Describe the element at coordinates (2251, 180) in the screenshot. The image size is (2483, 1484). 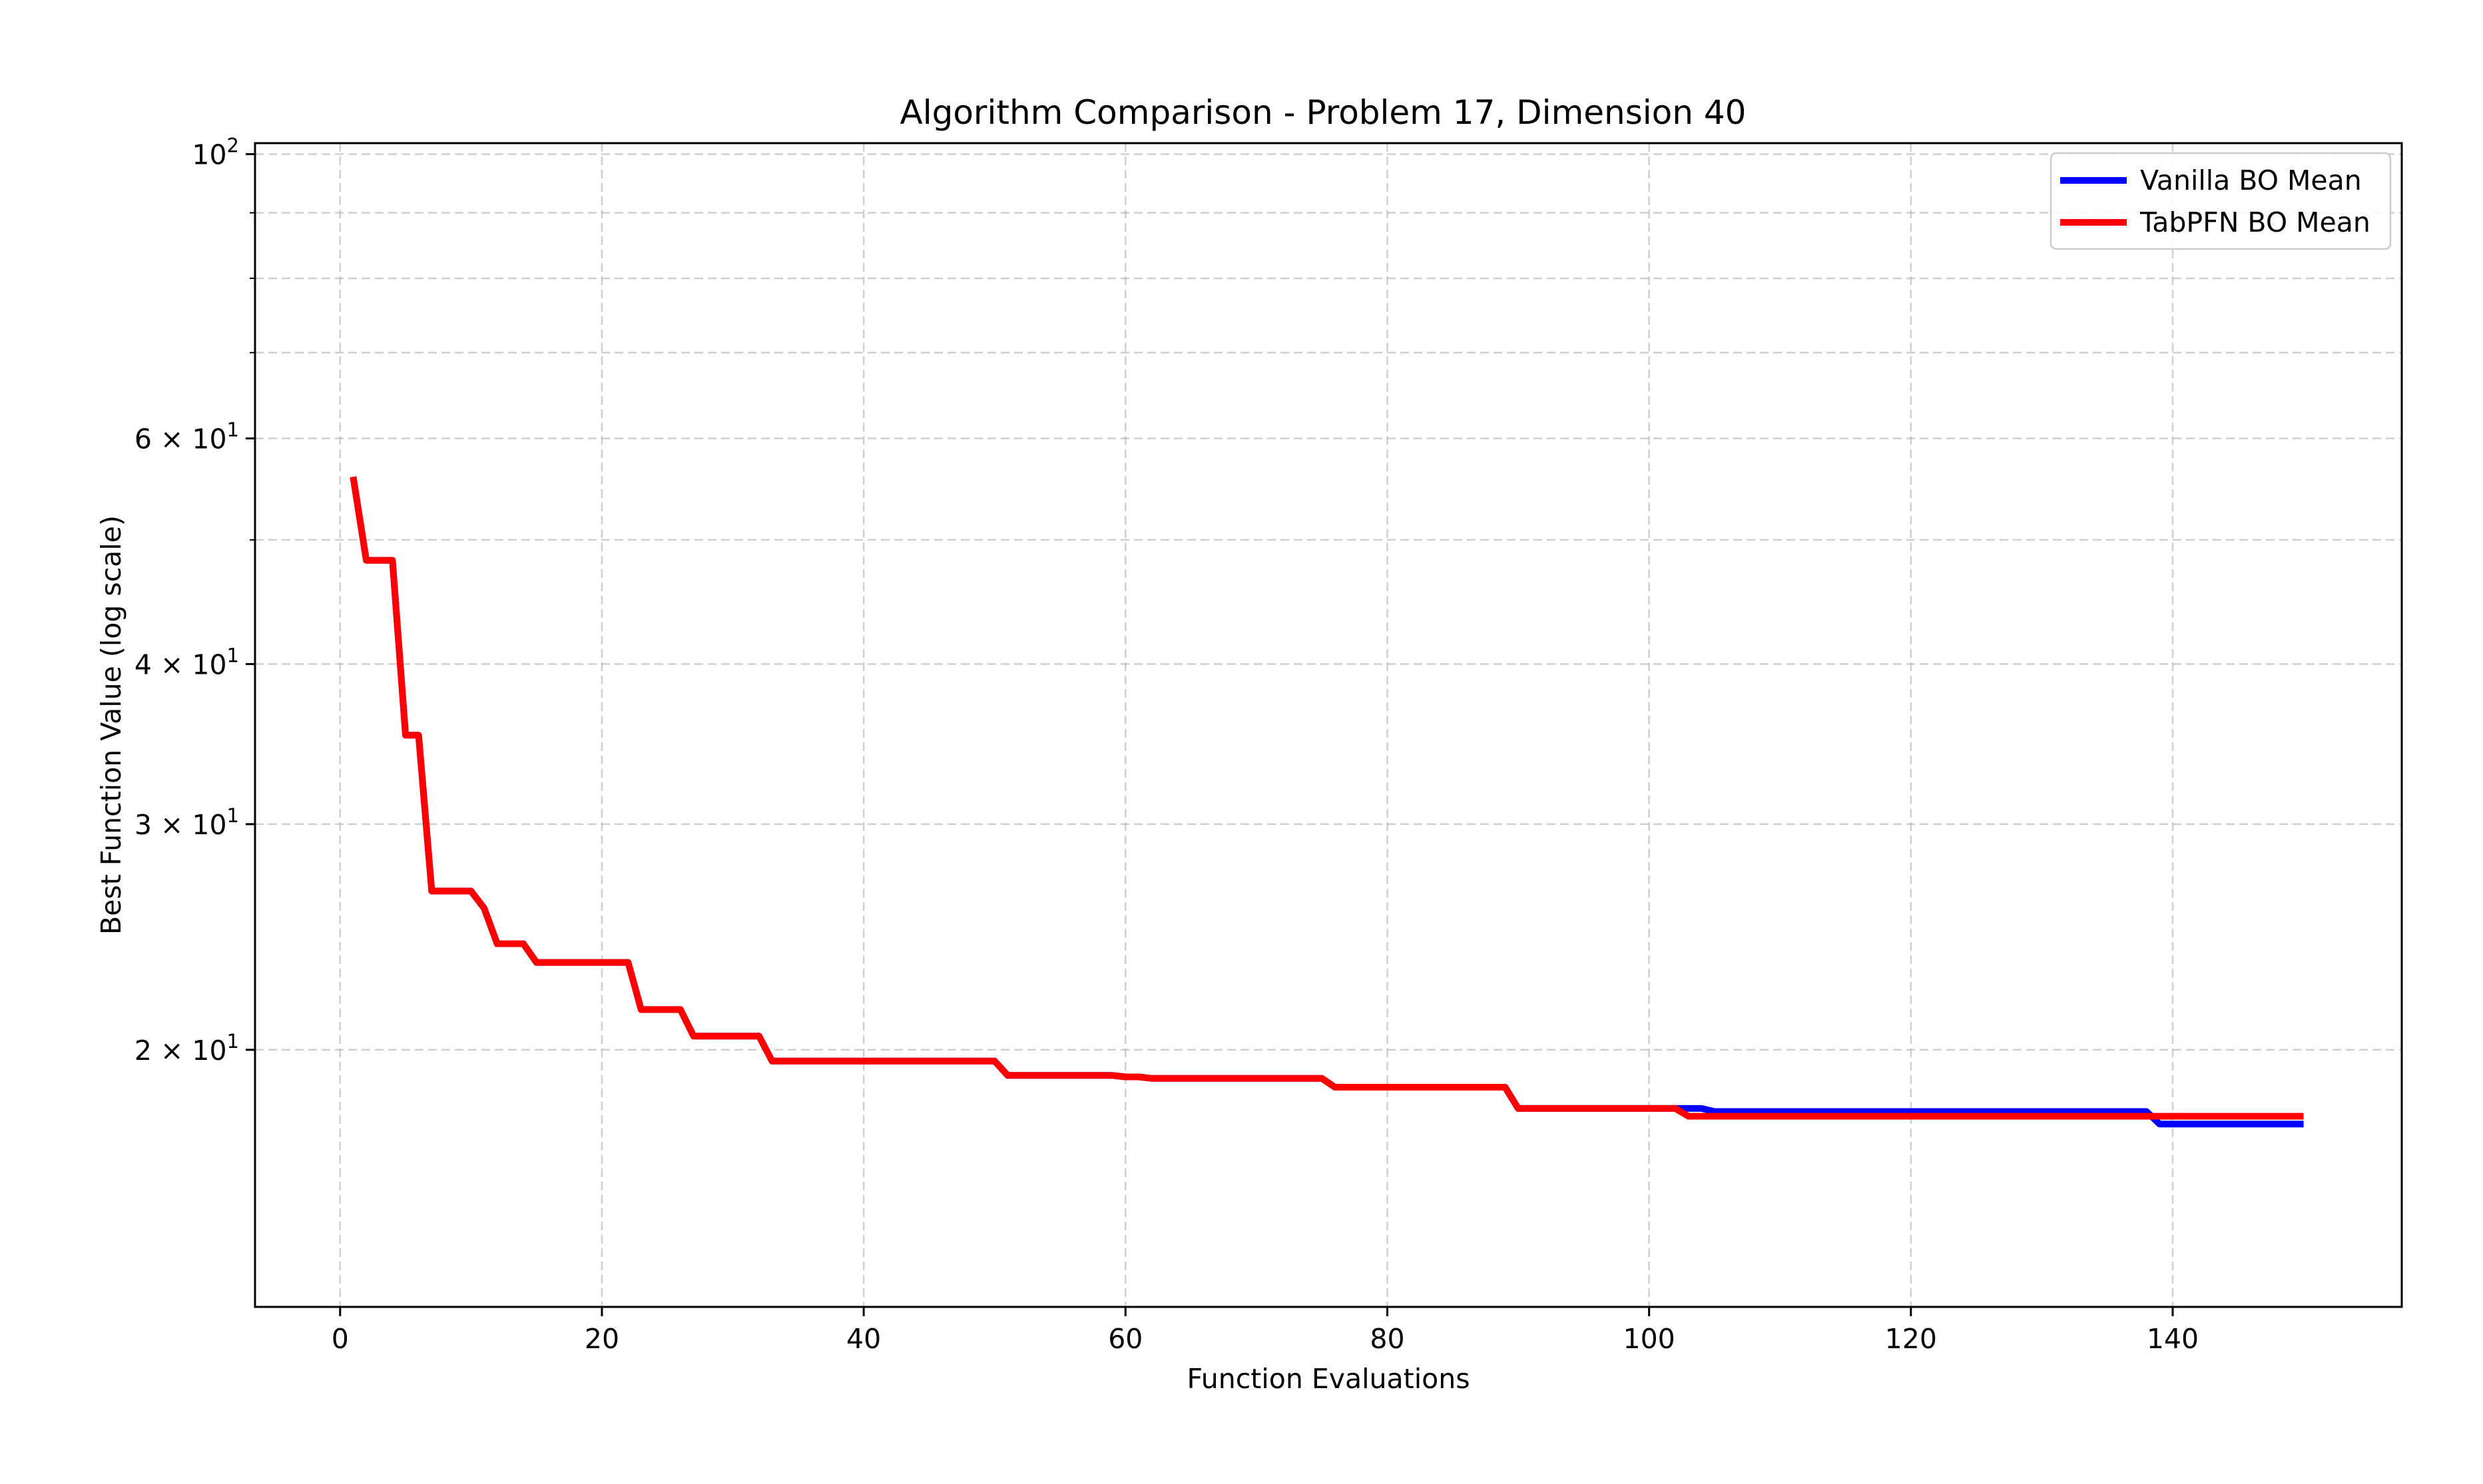
I see `legend-label-vanilla: Vanilla BO Mean` at that location.